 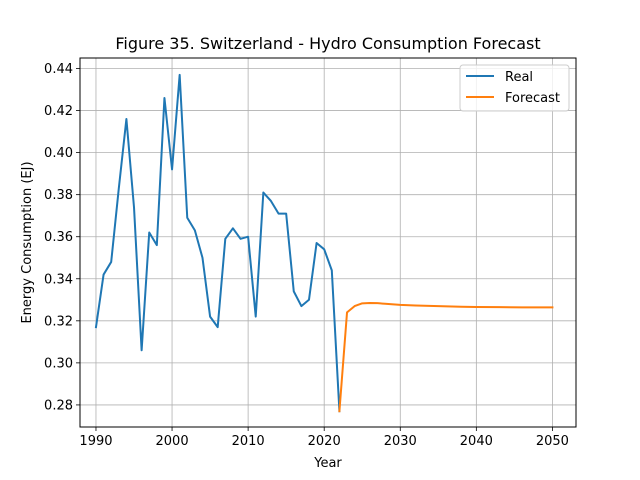 What do you see at coordinates (58, 405) in the screenshot?
I see `y-tick-label: 0.28` at bounding box center [58, 405].